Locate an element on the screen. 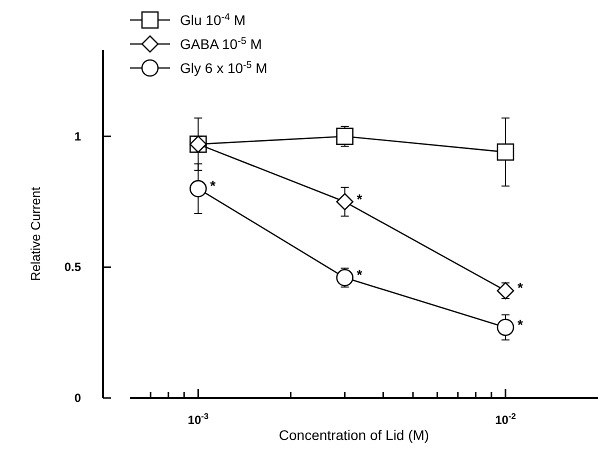  y-tick-label: 1 is located at coordinates (78, 136).